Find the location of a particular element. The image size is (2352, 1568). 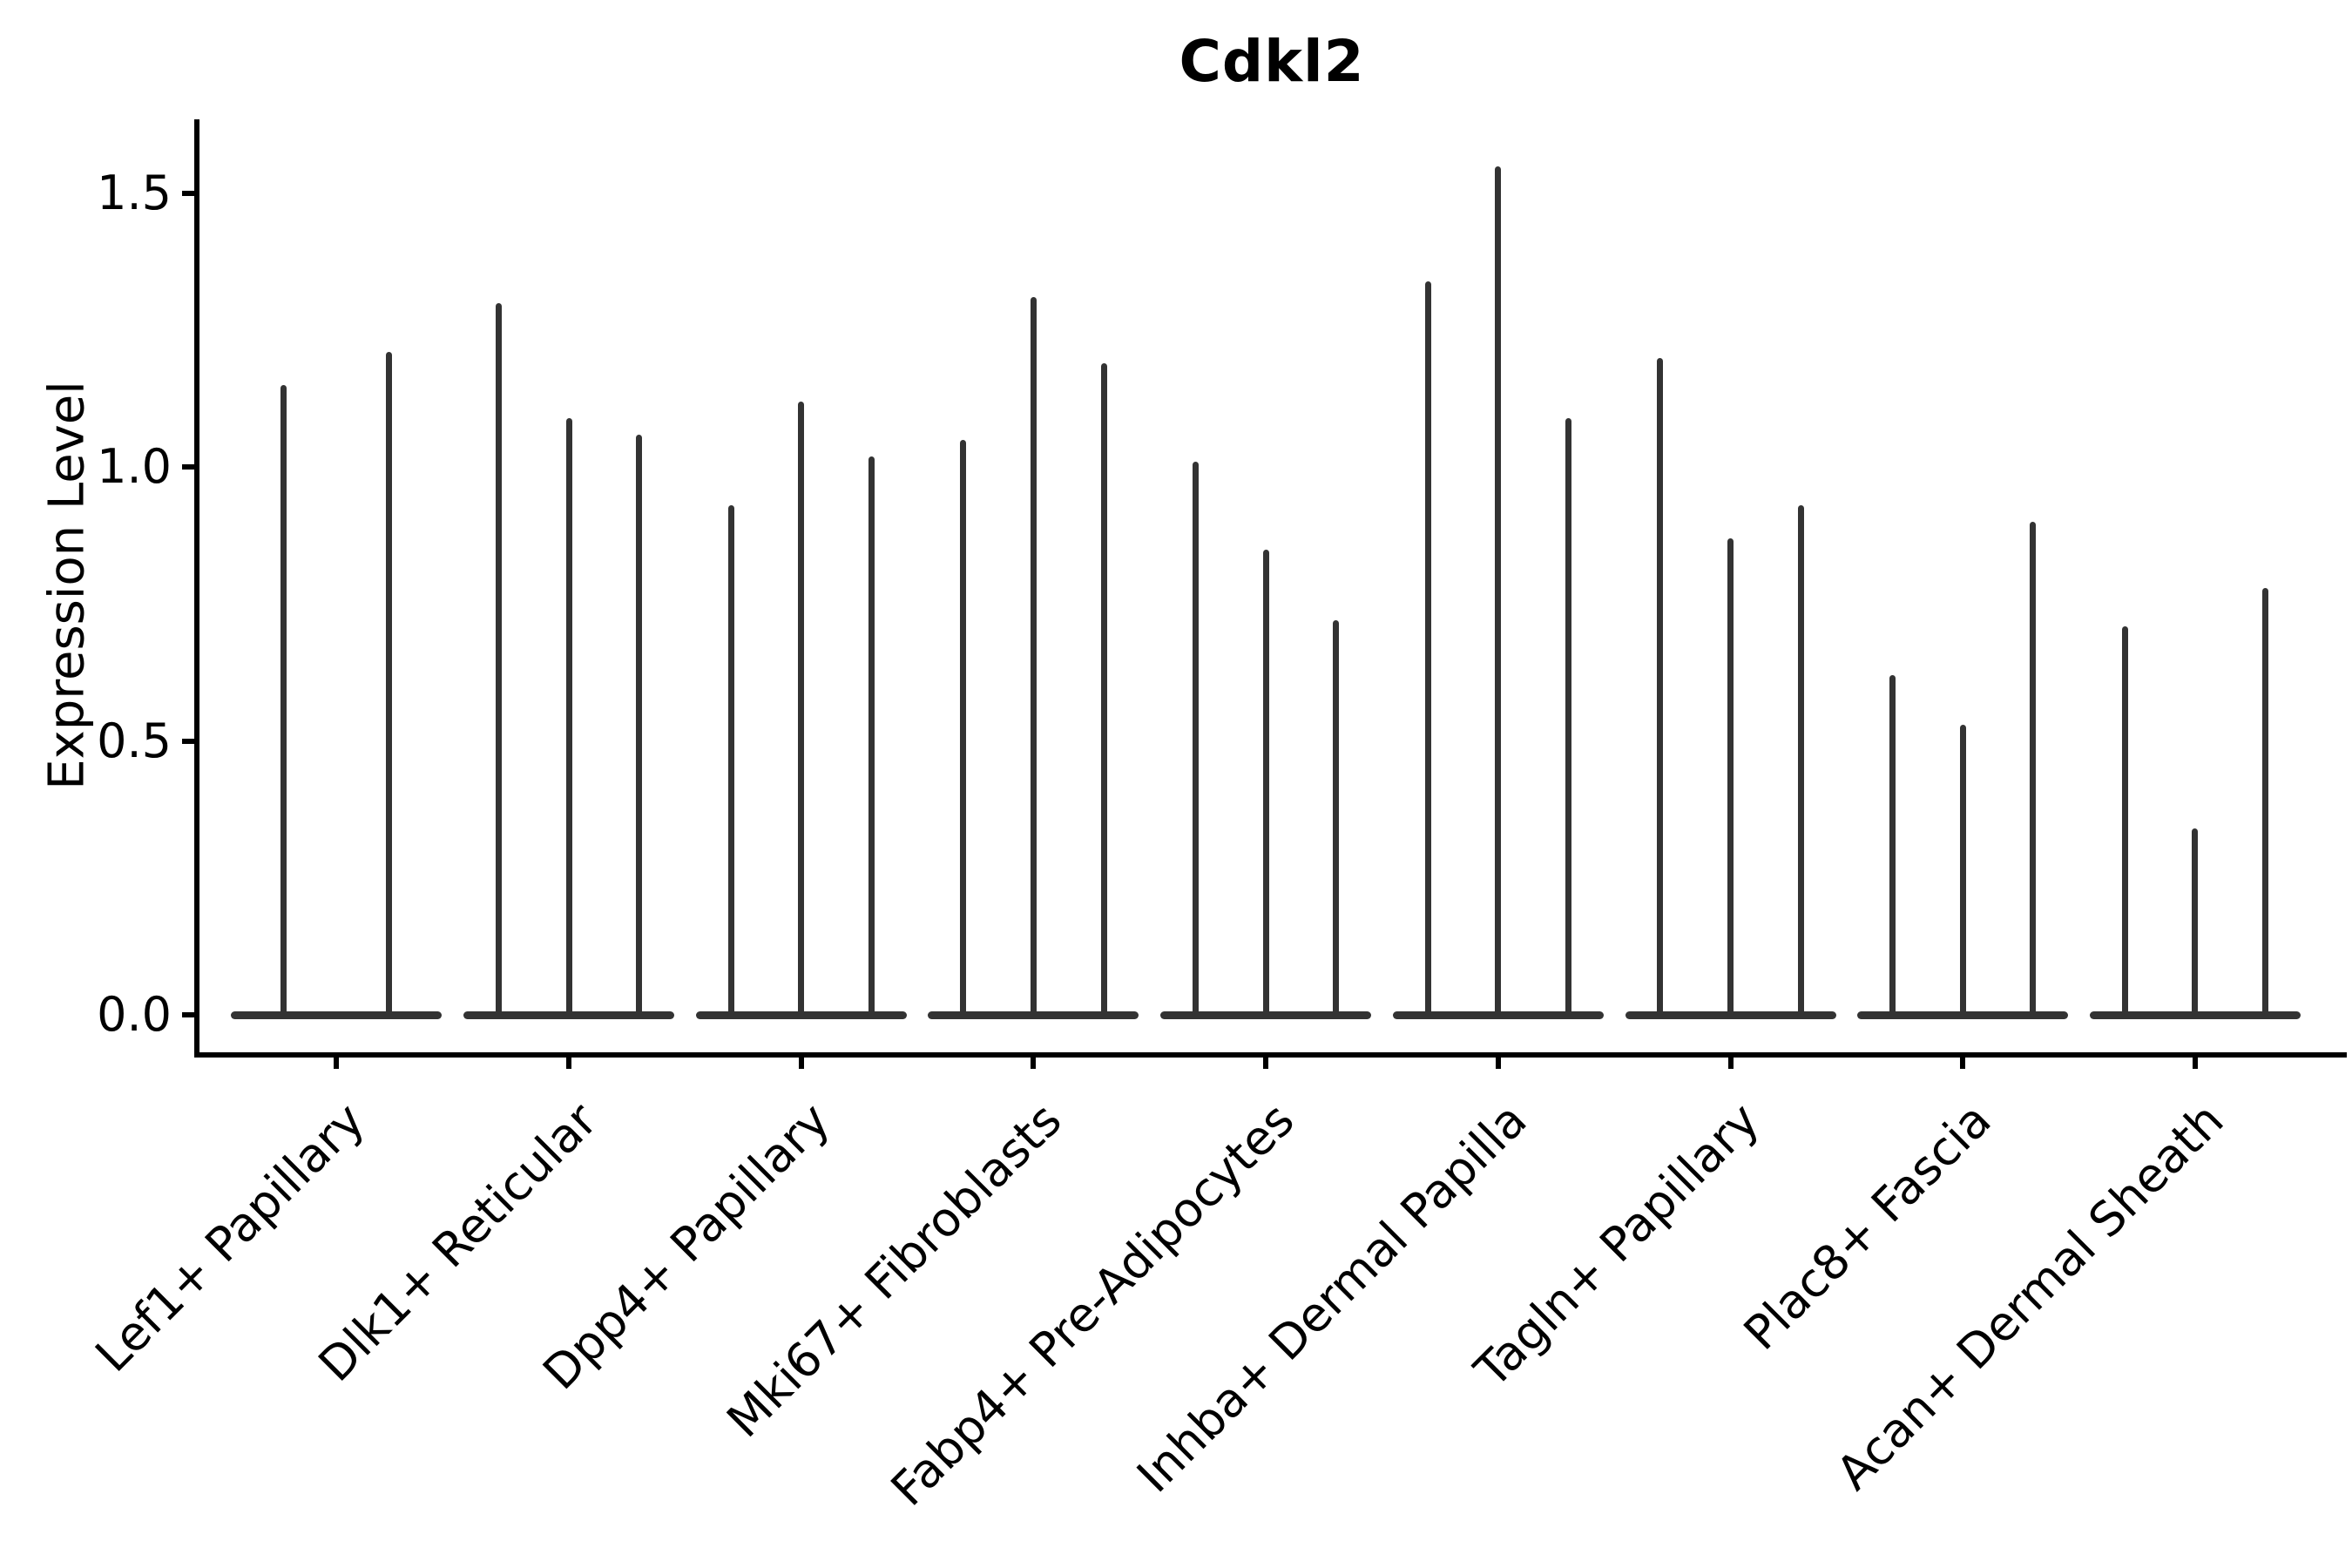

x-category-label: Plac8+ Fascia is located at coordinates (1868, 1226).